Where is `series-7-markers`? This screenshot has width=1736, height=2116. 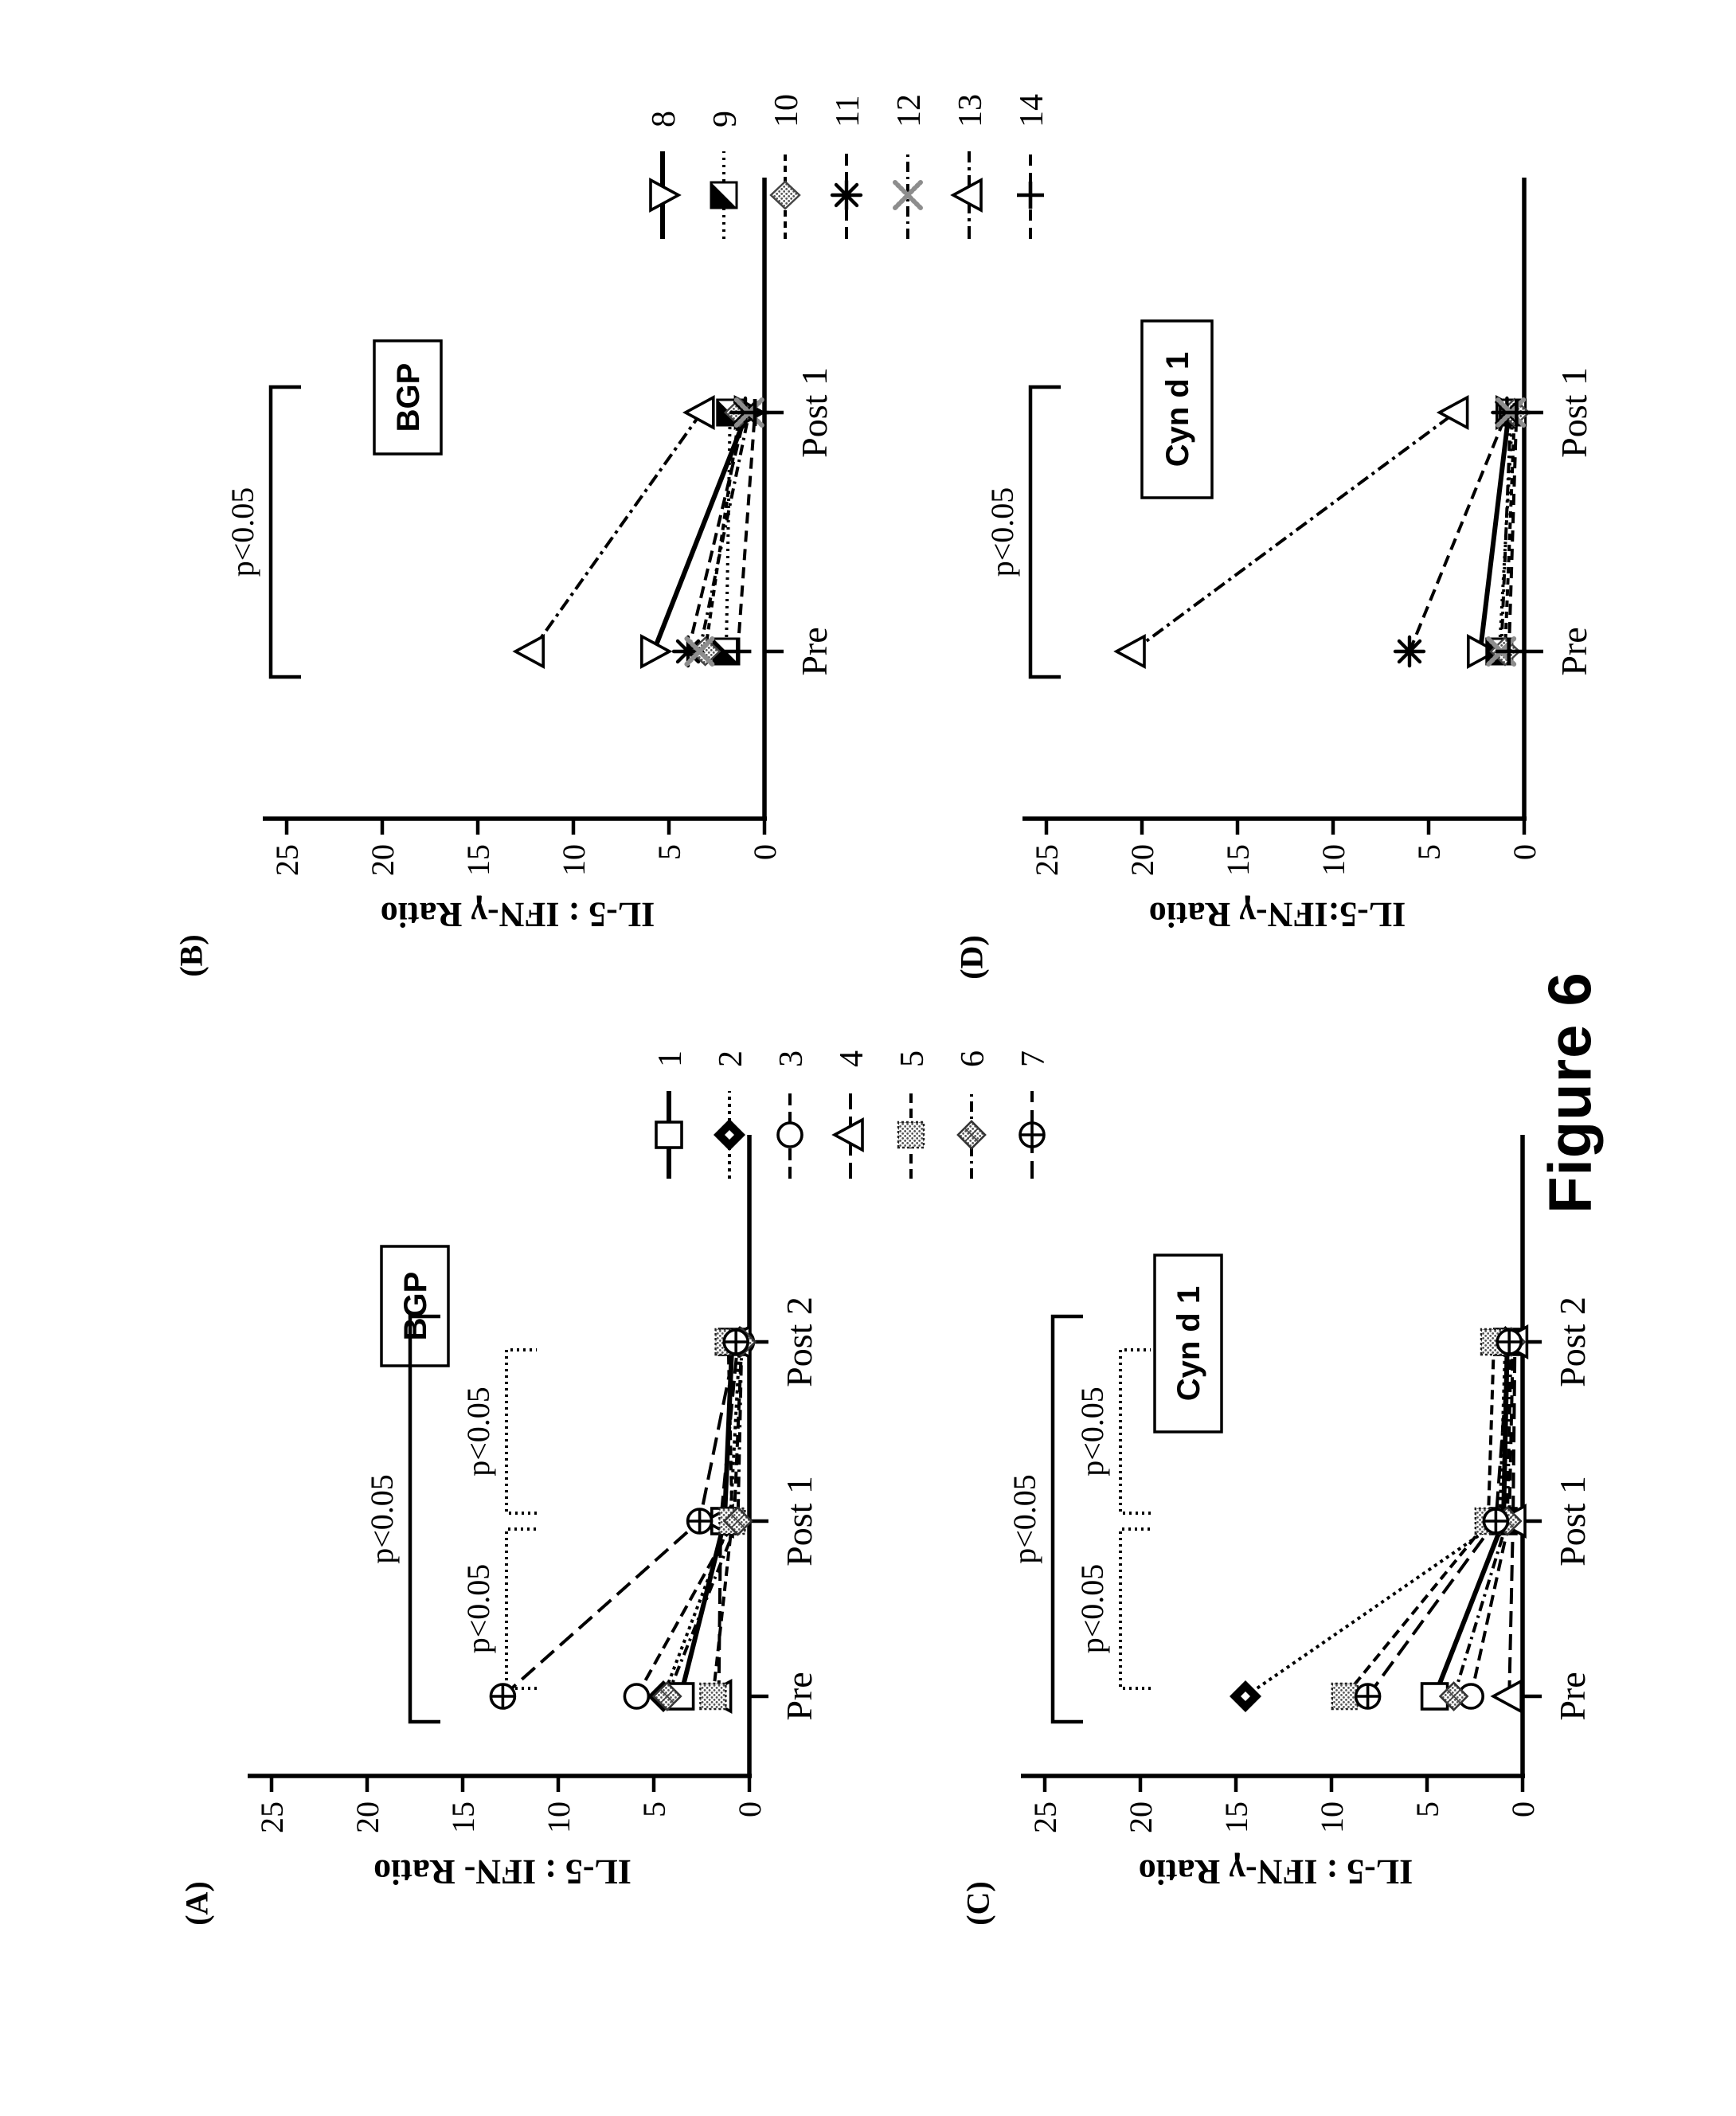 series-7-markers is located at coordinates (1439, 1519).